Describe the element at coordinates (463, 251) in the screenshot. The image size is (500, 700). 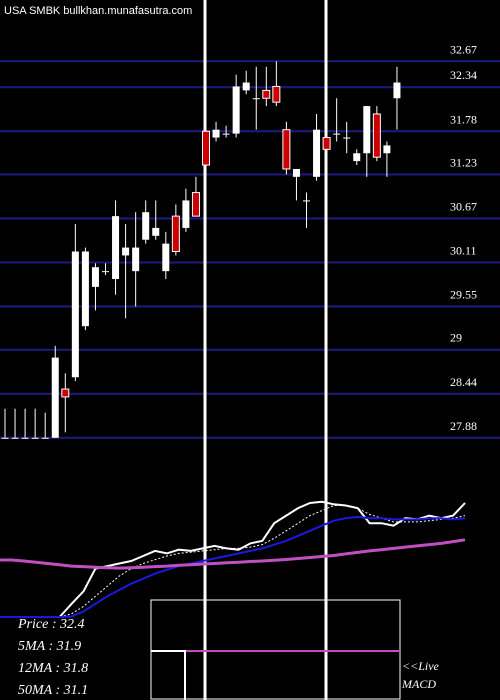
I see `y-tick-label: 30.11` at that location.